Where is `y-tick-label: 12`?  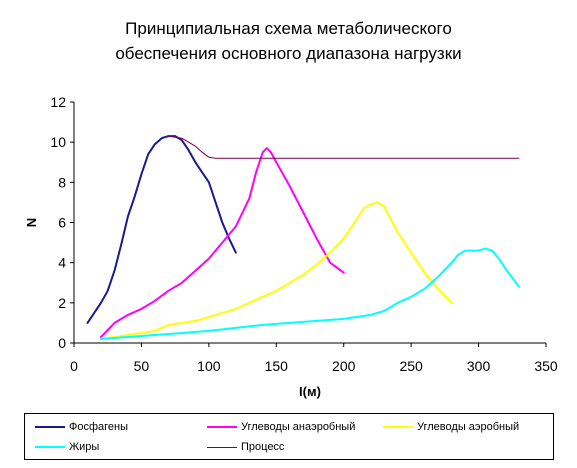 y-tick-label: 12 is located at coordinates (58, 102).